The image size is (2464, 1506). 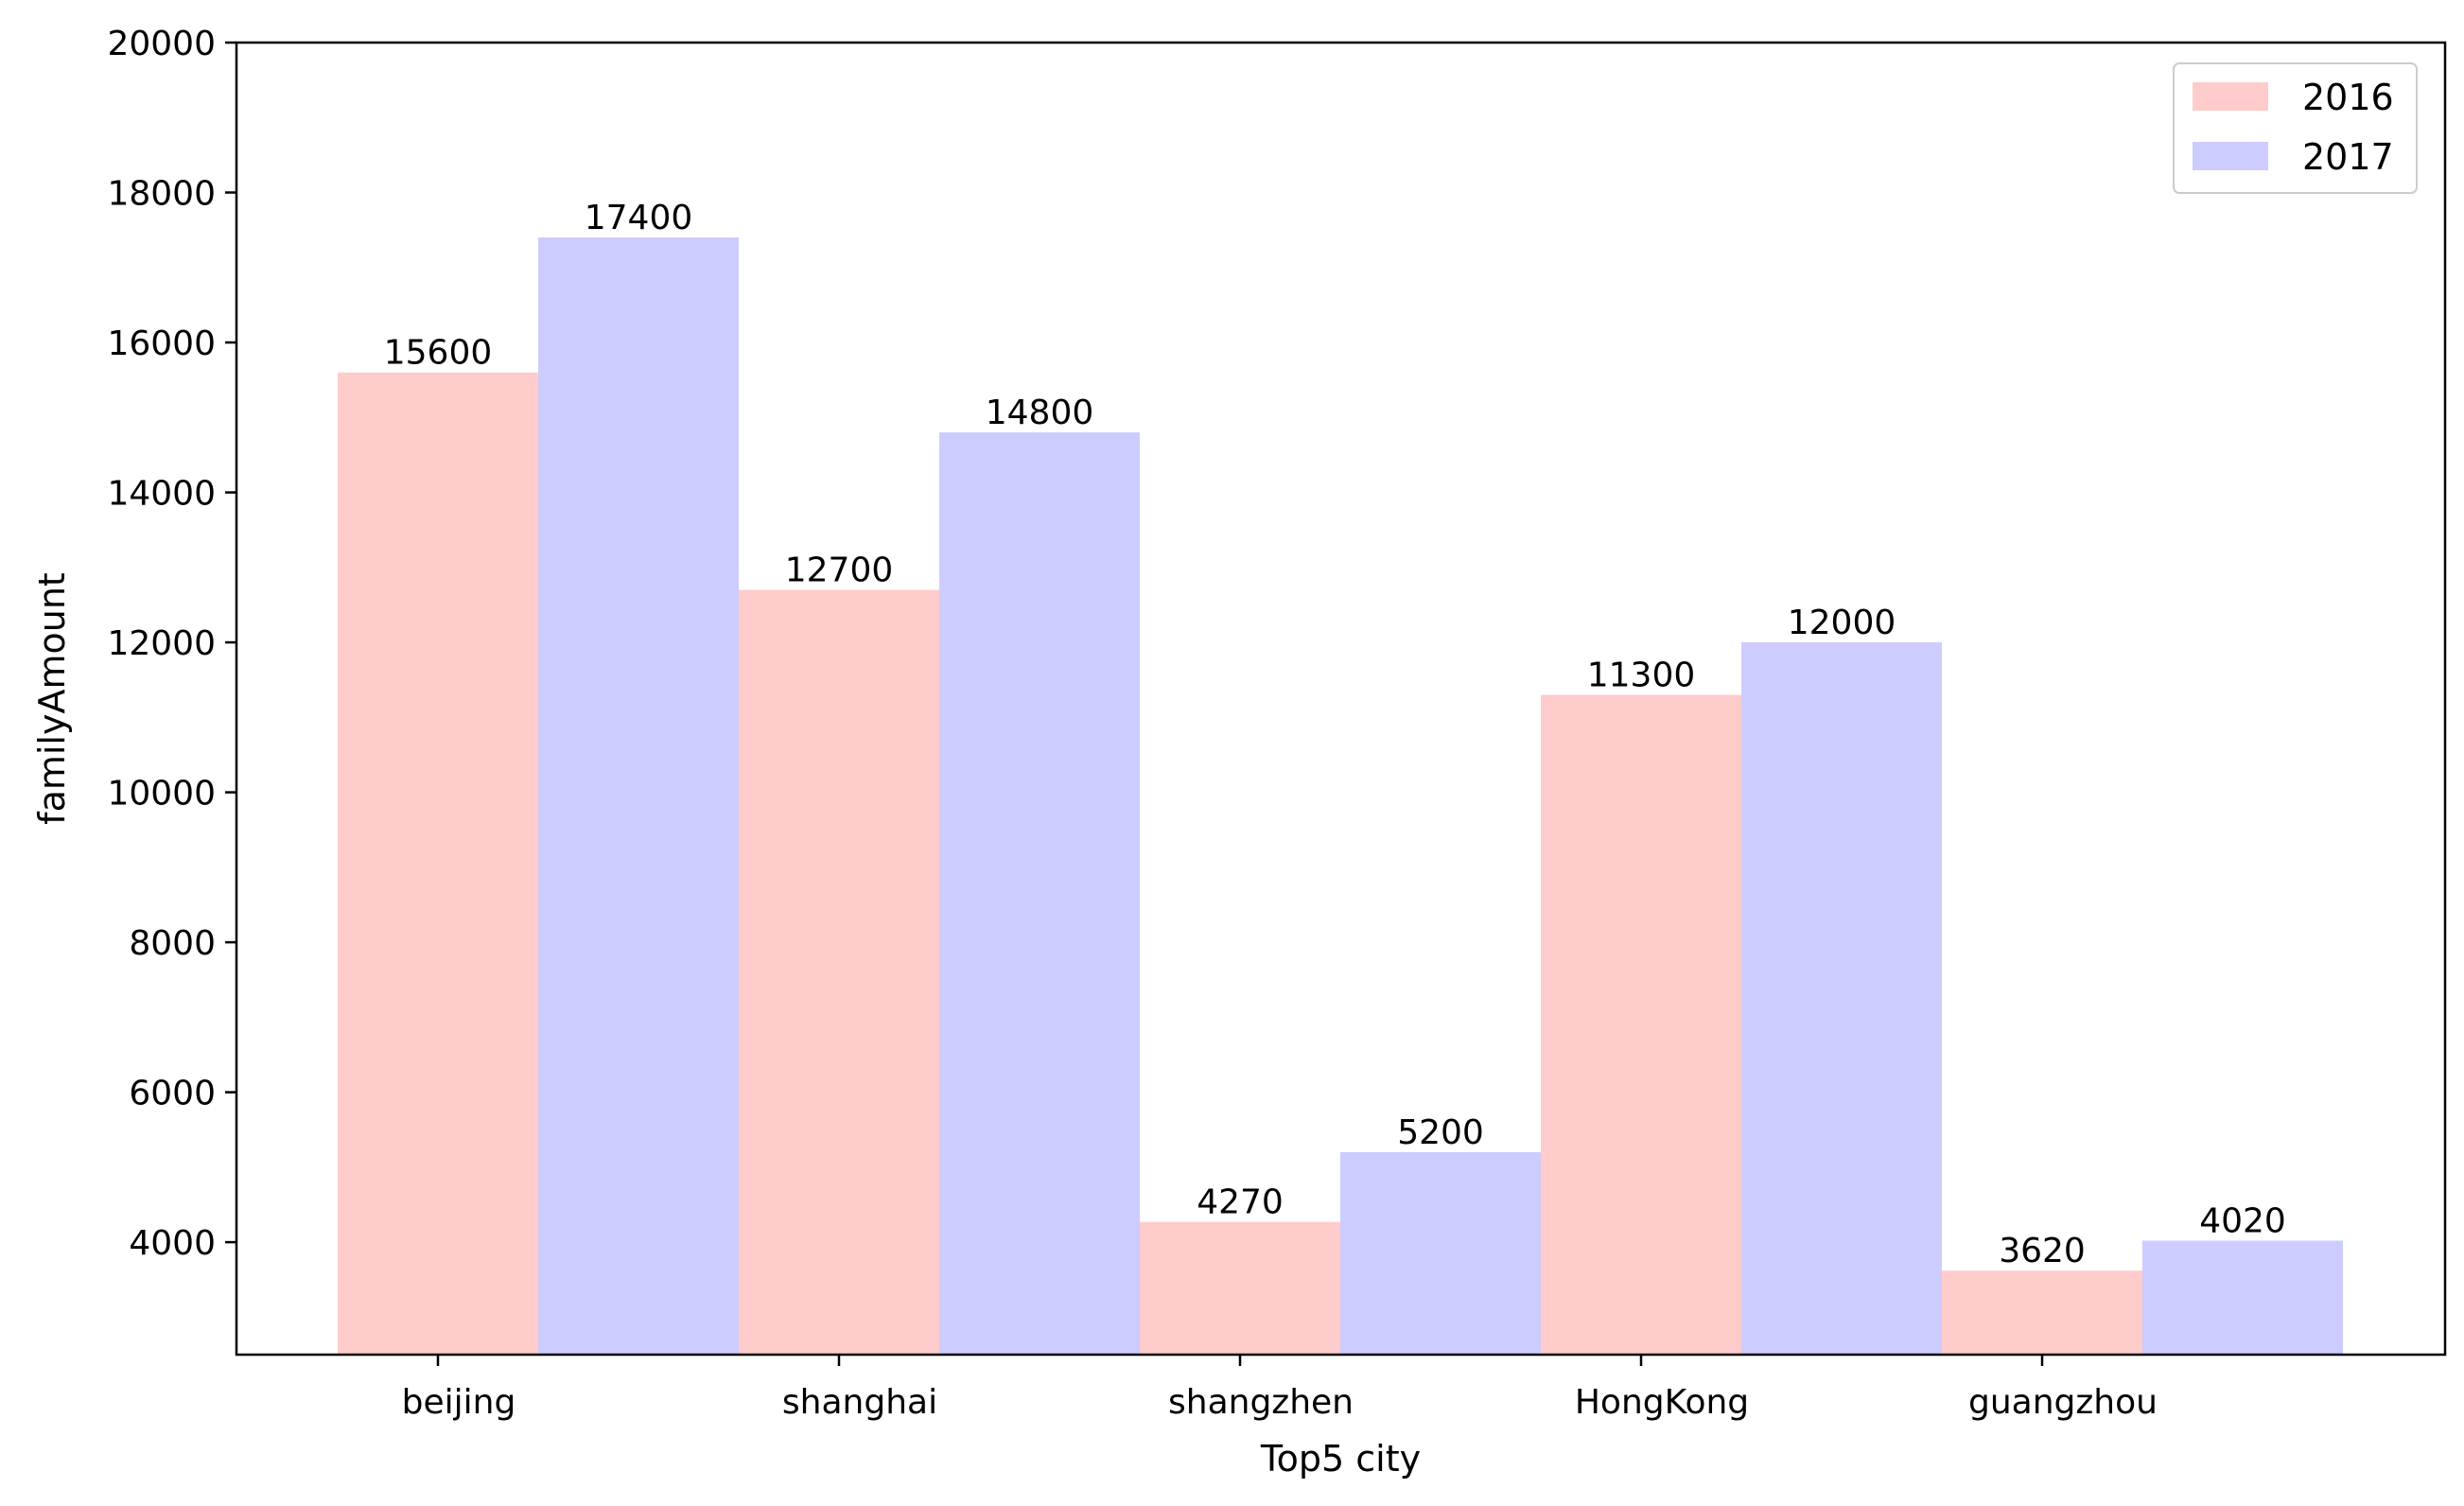 I want to click on bar-value-label: 5200, so click(x=1440, y=1132).